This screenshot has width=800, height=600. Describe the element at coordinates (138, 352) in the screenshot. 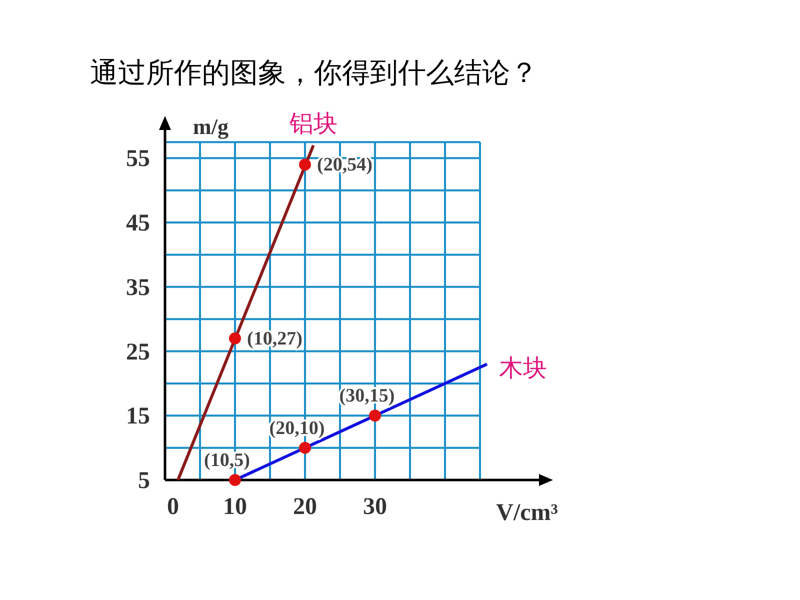

I see `y-tick-label: 25` at that location.